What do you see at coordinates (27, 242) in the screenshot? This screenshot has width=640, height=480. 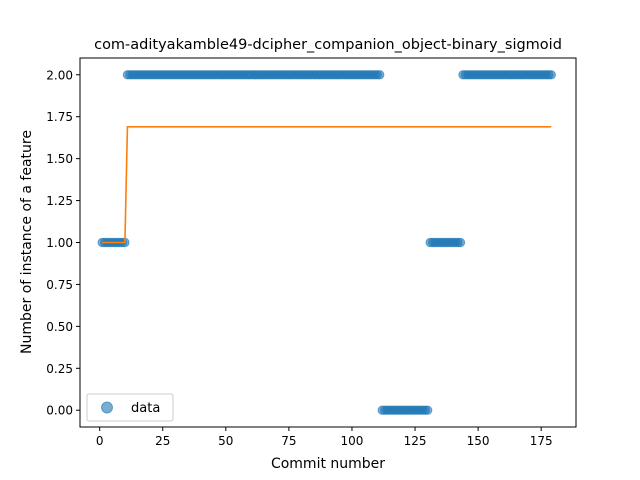 I see `y-axis-label: Number of instance of a feature` at bounding box center [27, 242].